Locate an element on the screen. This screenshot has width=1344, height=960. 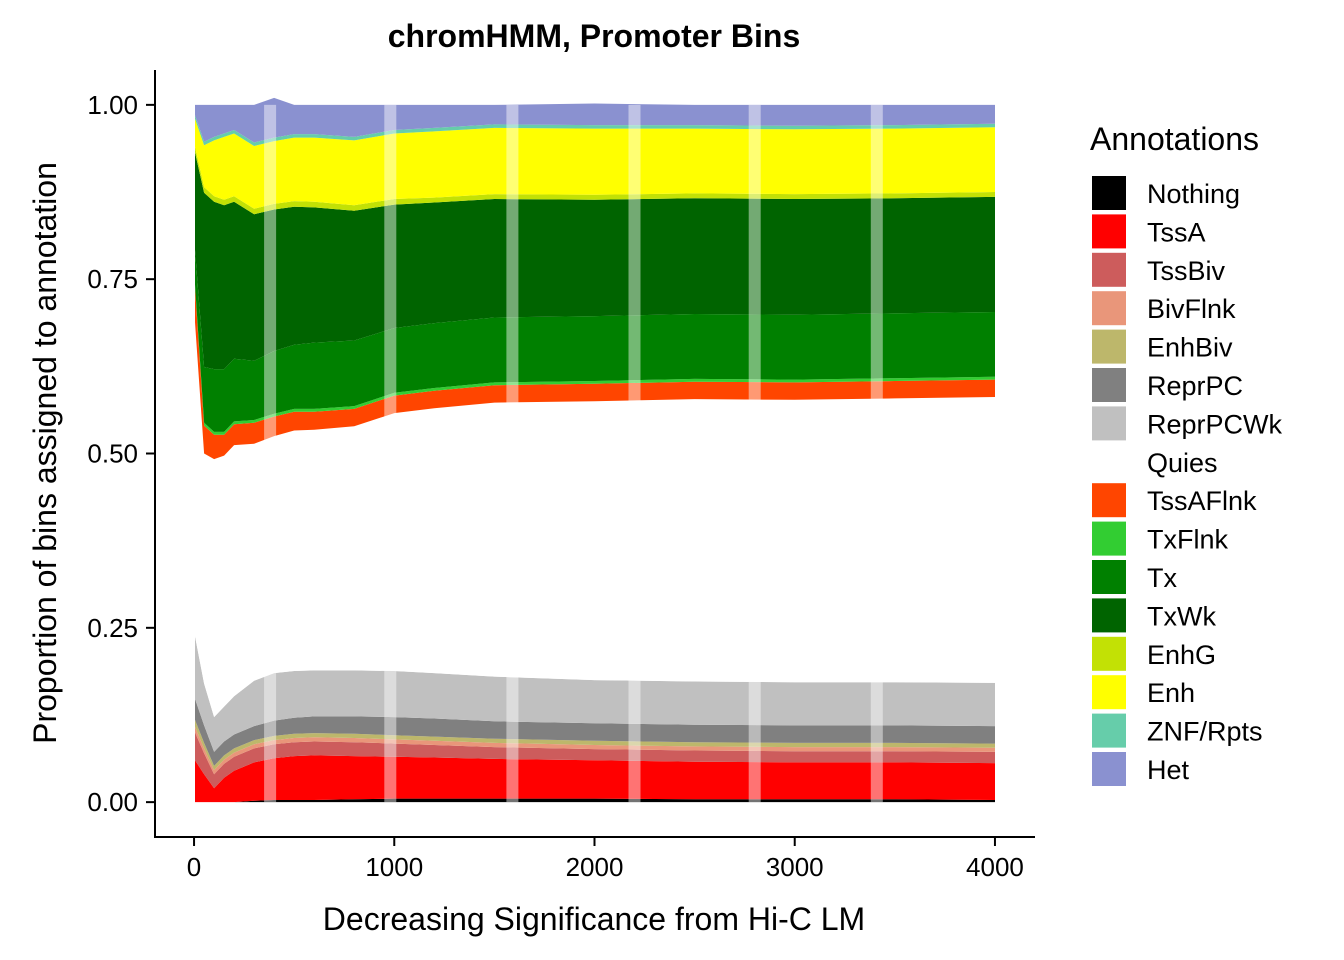
legend-key-tssa is located at coordinates (1109, 231).